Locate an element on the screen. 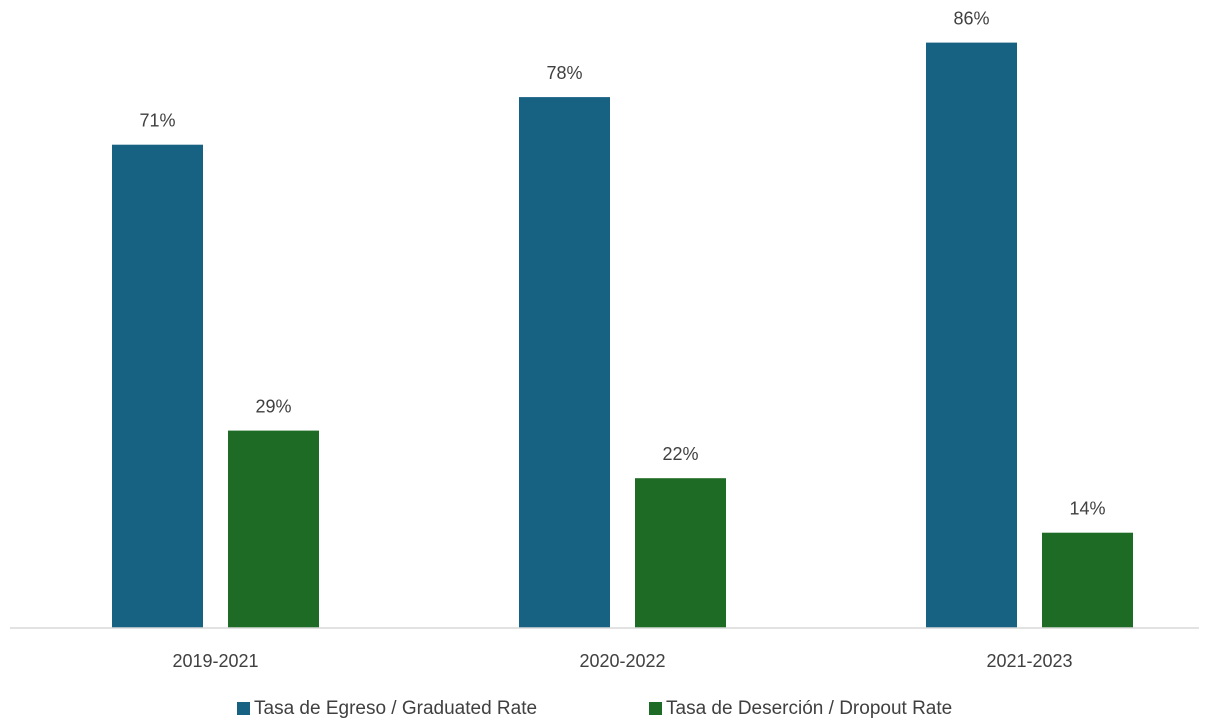  data-label-series-1-2021-2023: 86% is located at coordinates (971, 19).